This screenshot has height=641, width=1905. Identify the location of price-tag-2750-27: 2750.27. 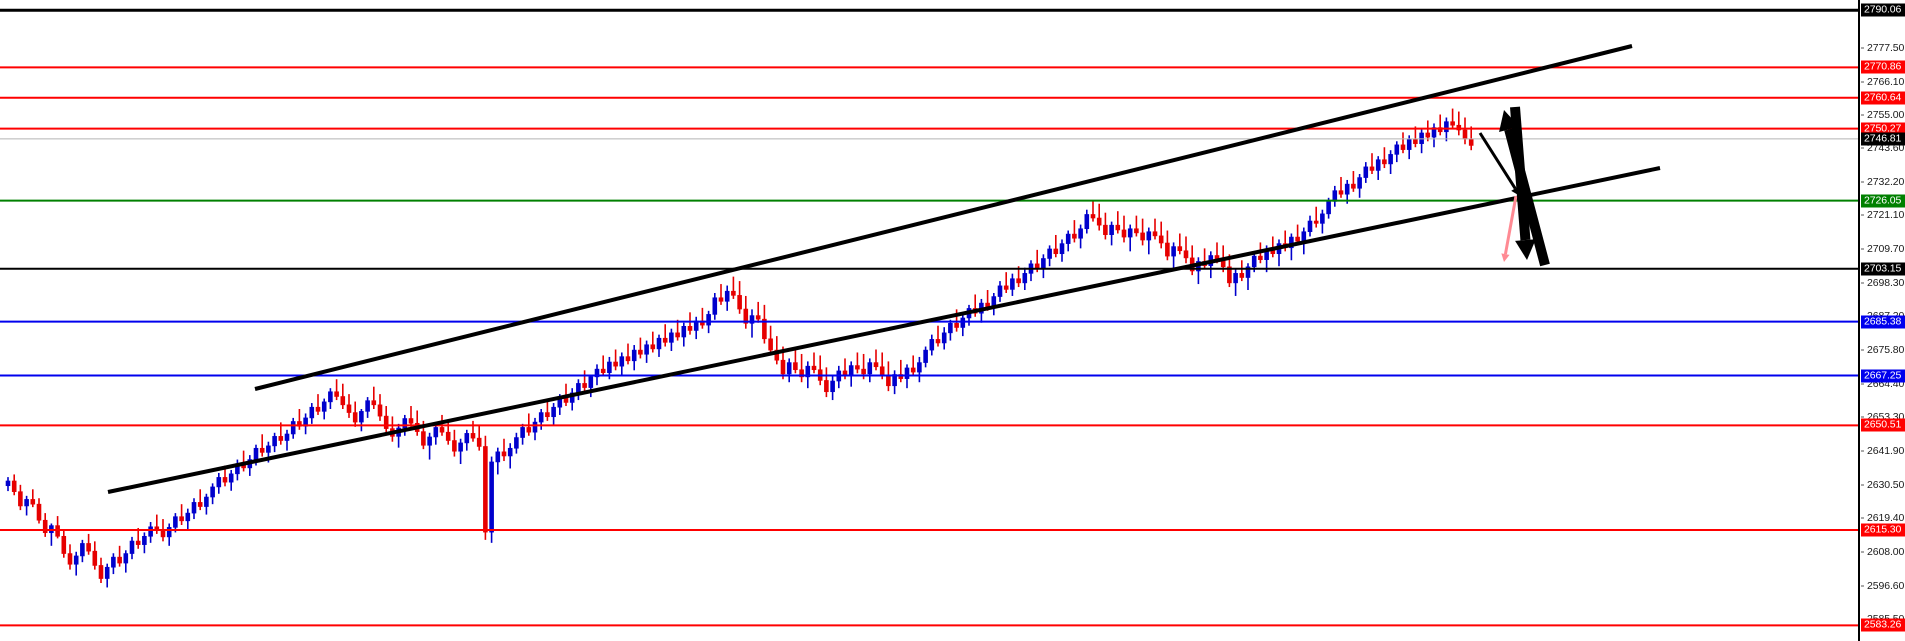
(1883, 129).